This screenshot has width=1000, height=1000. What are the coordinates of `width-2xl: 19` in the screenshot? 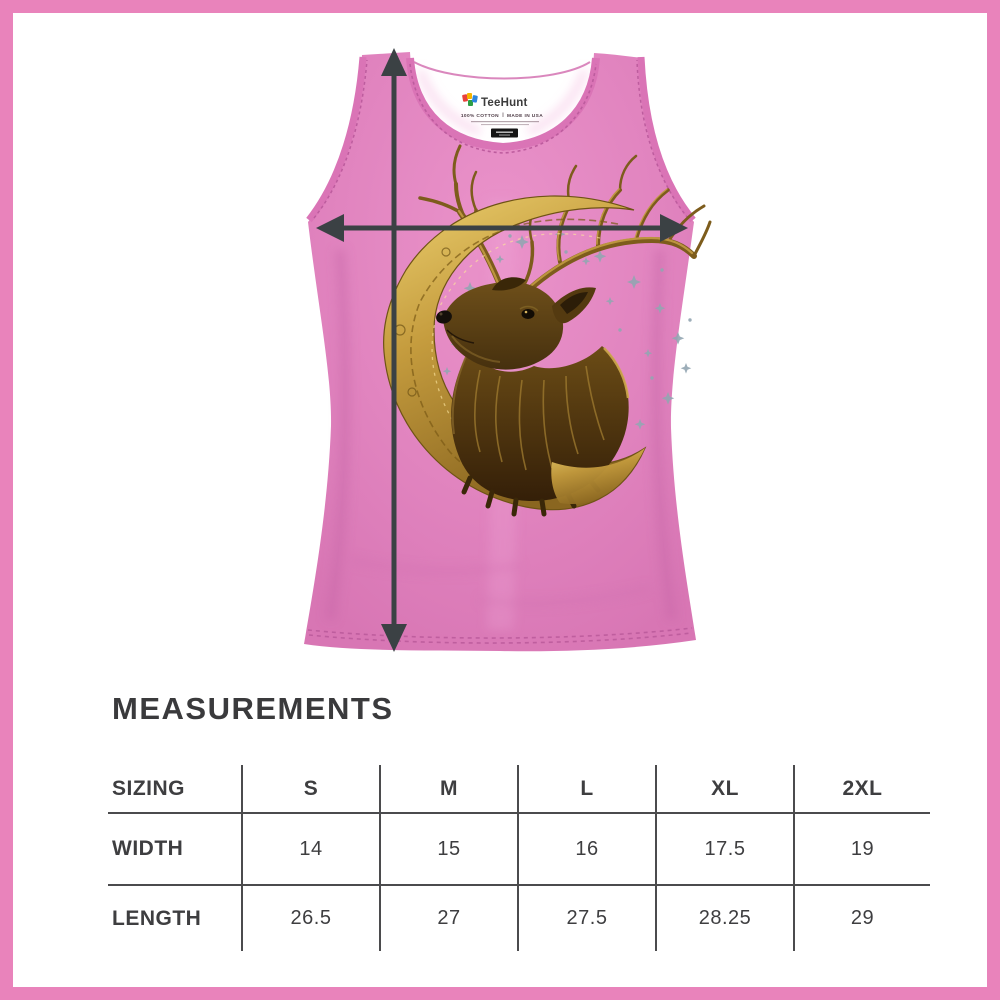 It's located at (861, 849).